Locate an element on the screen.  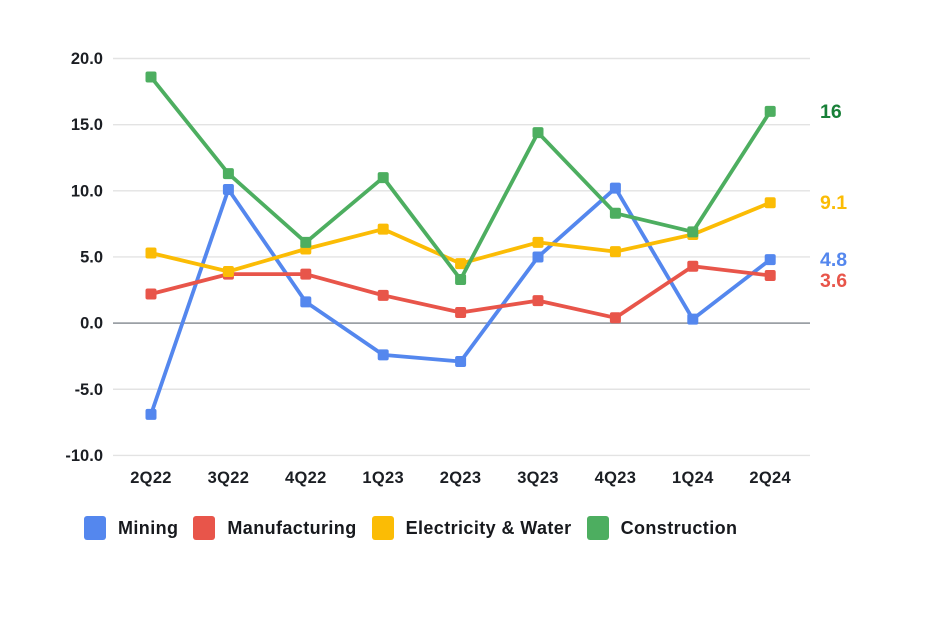
data-point-electricity-water-2q23 is located at coordinates (461, 264).